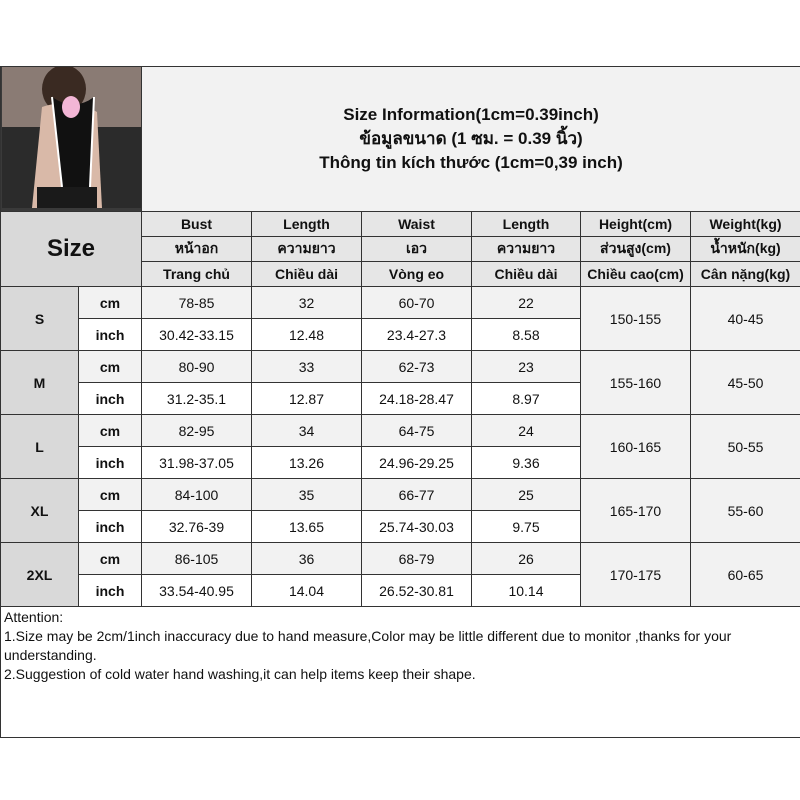 The width and height of the screenshot is (800, 800). What do you see at coordinates (635, 382) in the screenshot?
I see `height-value: 155-160` at bounding box center [635, 382].